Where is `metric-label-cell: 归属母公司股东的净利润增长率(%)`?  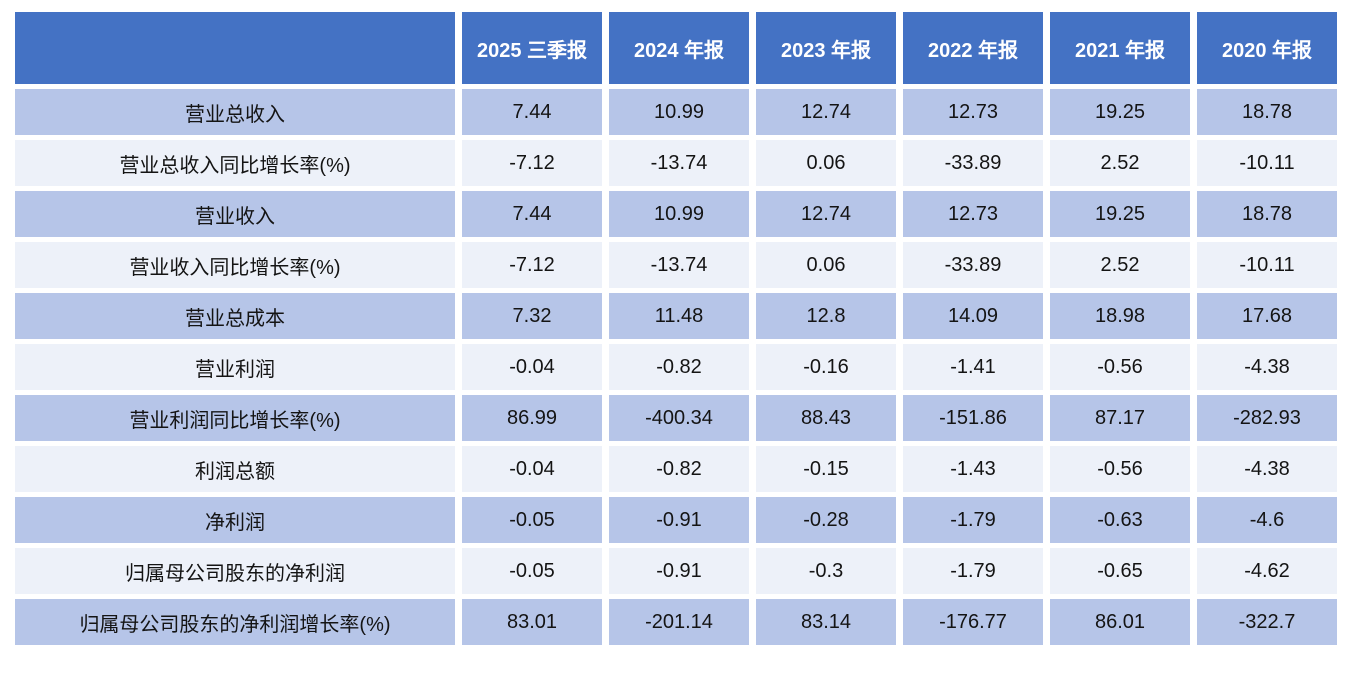
metric-label-cell: 归属母公司股东的净利润增长率(%) is located at coordinates (235, 622).